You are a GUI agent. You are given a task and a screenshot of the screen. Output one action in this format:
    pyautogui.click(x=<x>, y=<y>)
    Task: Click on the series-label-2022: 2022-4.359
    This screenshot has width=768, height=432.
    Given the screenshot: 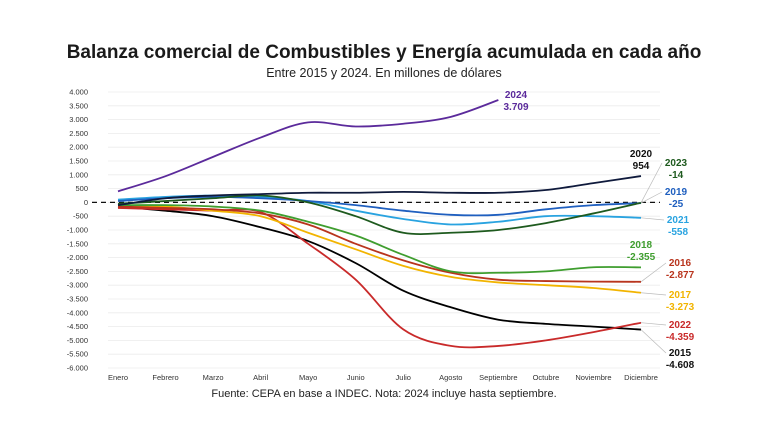 What is the action you would take?
    pyautogui.click(x=667, y=331)
    